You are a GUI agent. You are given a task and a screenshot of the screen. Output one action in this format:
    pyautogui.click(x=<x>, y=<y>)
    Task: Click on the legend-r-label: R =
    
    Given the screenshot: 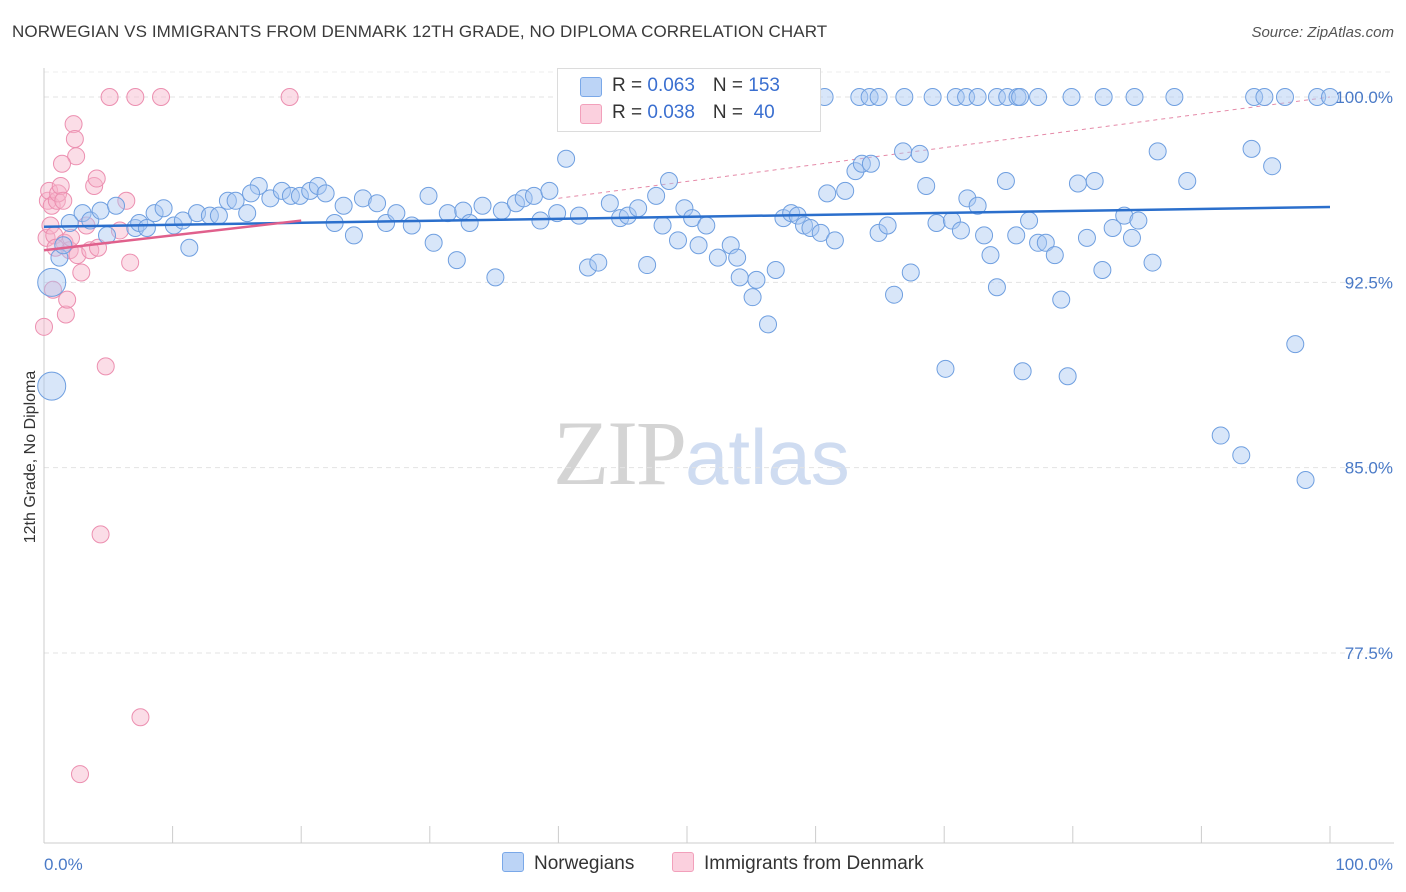 What is the action you would take?
    pyautogui.click(x=630, y=85)
    